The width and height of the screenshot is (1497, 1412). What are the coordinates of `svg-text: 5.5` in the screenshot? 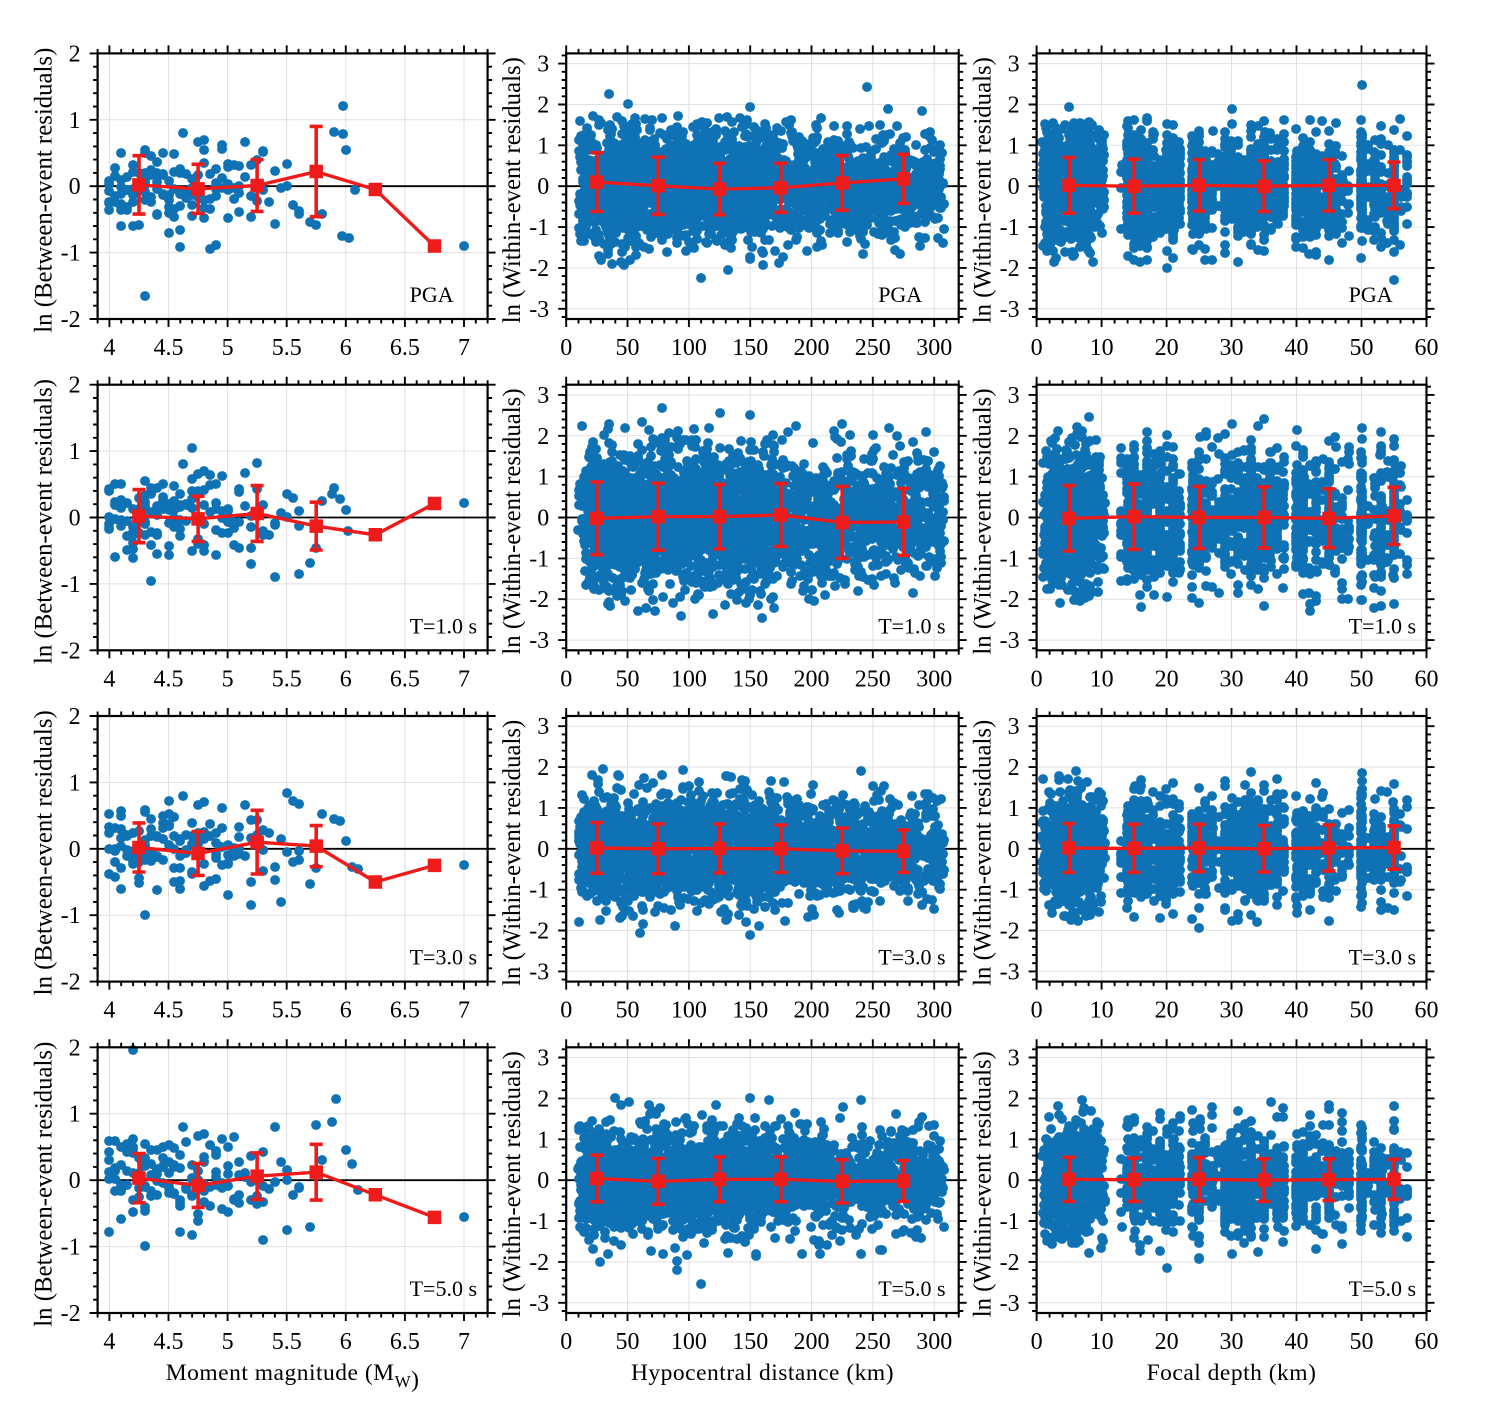 It's located at (287, 348).